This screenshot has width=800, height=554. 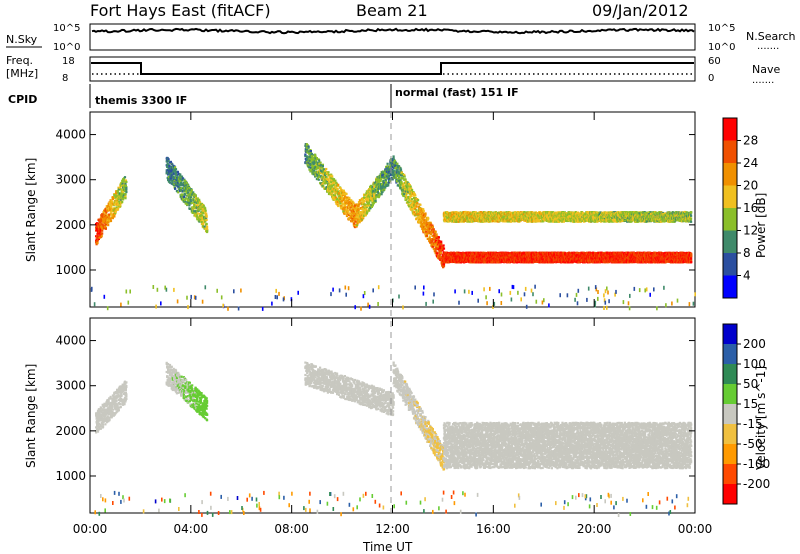 What do you see at coordinates (141, 100) in the screenshot?
I see `cpid-text-1: themis 3300 IF` at bounding box center [141, 100].